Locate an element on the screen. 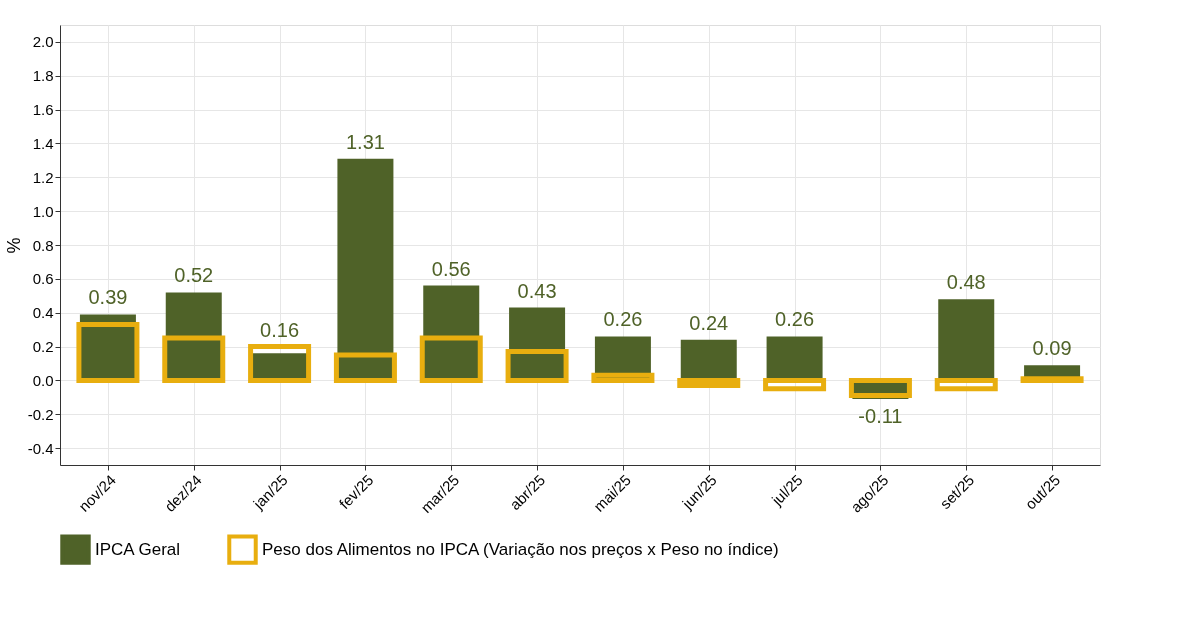 The width and height of the screenshot is (1178, 619). data-label: -0.11 is located at coordinates (880, 416).